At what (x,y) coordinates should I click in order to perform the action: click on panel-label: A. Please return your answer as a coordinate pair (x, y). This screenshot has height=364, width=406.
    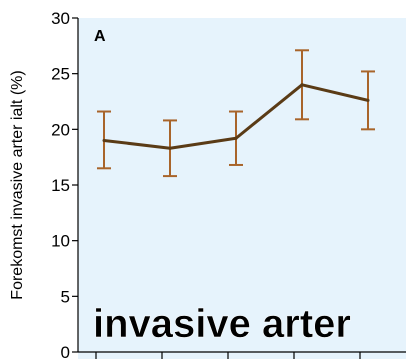
    Looking at the image, I should click on (100, 36).